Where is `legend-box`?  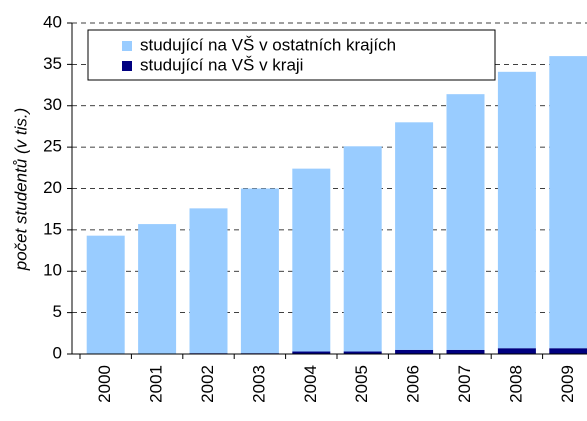
legend-box is located at coordinates (291, 55).